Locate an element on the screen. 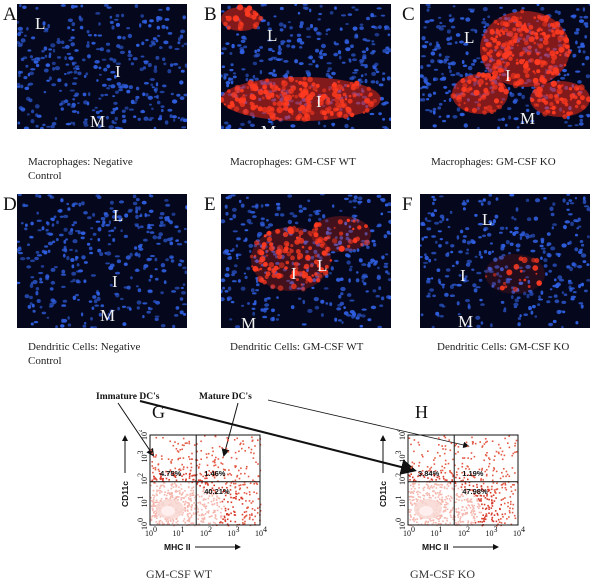  quadrant-ul-percent: 4.75% is located at coordinates (171, 473).